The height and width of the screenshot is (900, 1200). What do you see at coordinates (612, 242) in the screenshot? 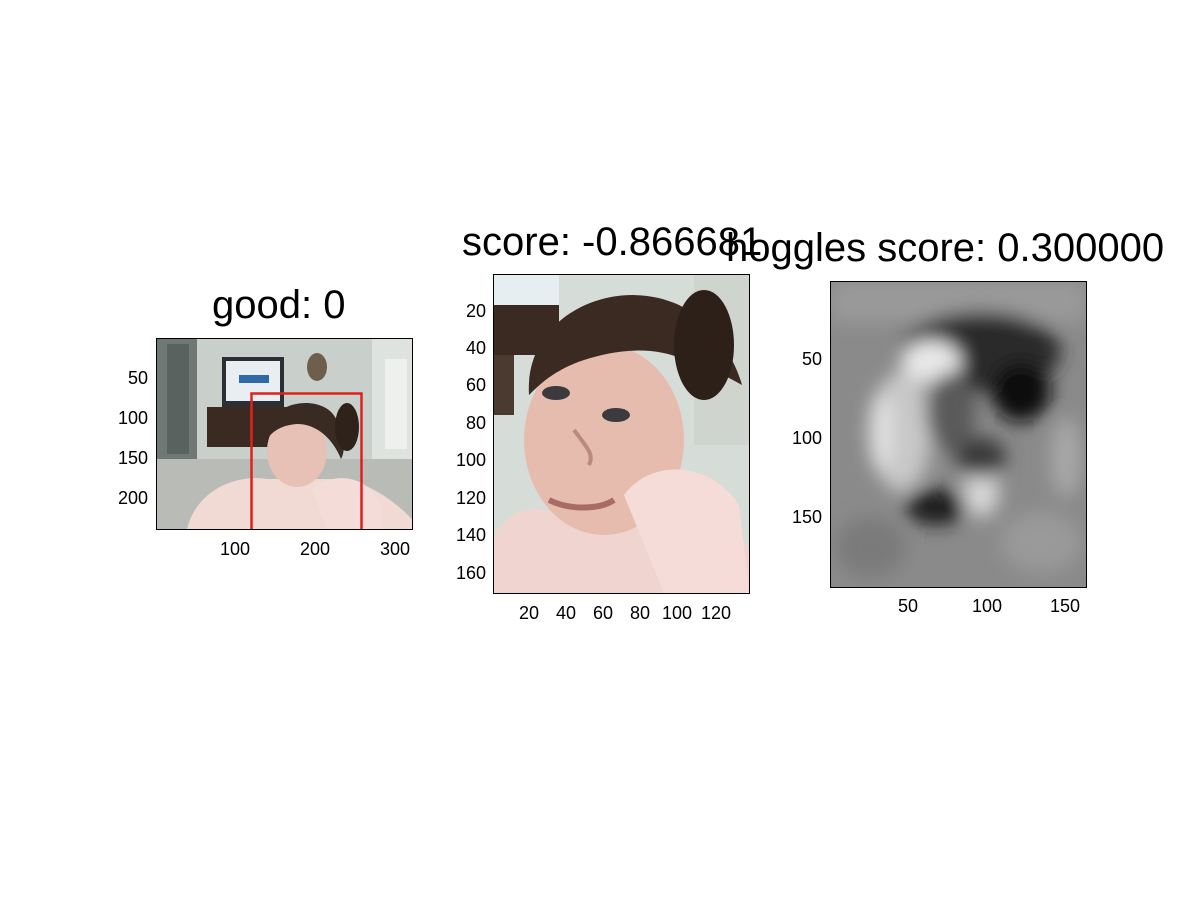
I see `subplot-2-title: score: -0.866681` at bounding box center [612, 242].